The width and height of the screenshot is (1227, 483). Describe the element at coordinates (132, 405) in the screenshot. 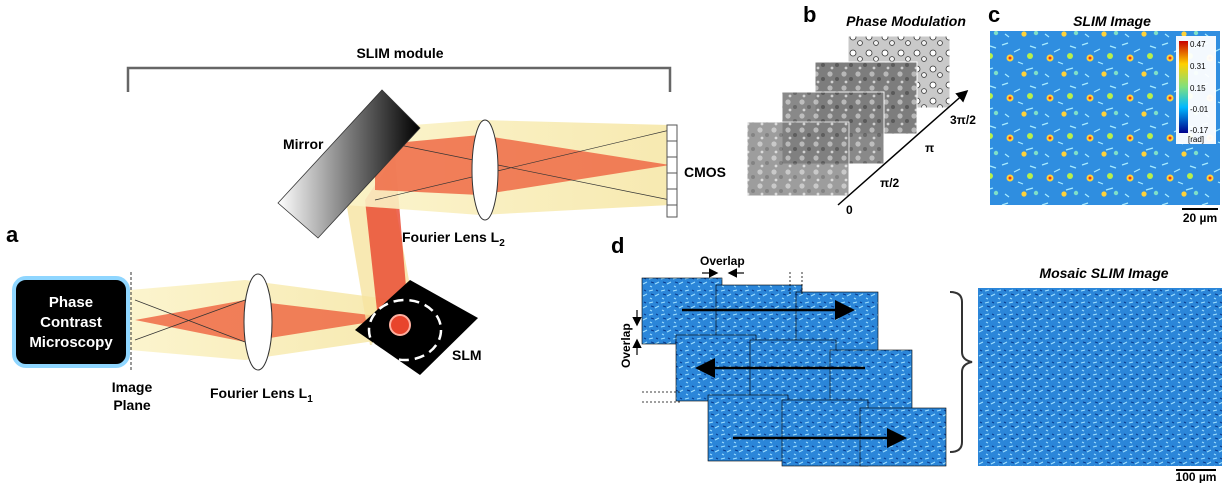

I see `image-plane-label-2: Plane` at that location.